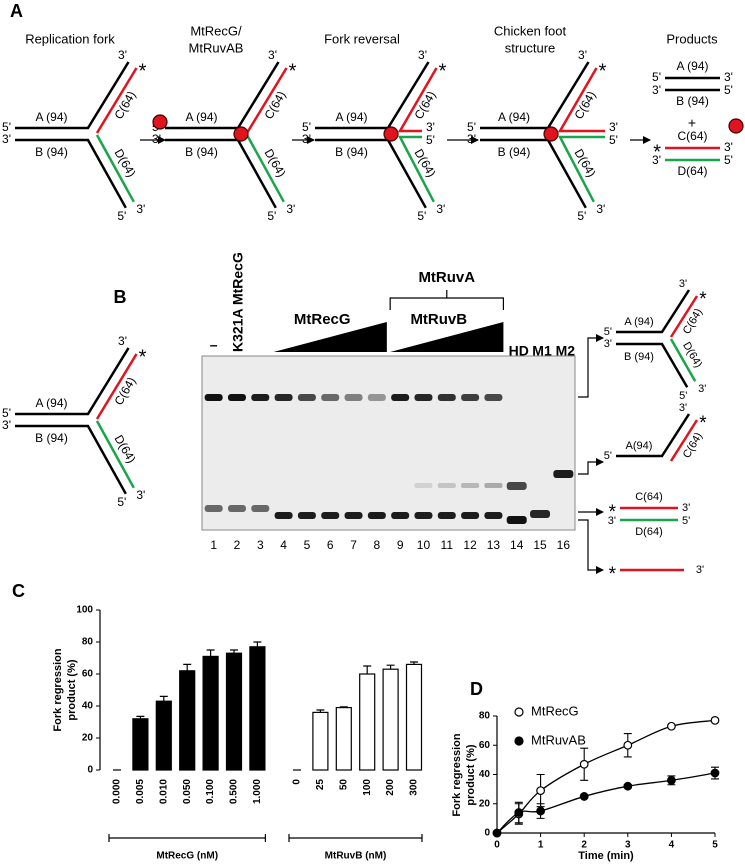  What do you see at coordinates (187, 856) in the screenshot?
I see `group-label: MtRecG (nM)` at bounding box center [187, 856].